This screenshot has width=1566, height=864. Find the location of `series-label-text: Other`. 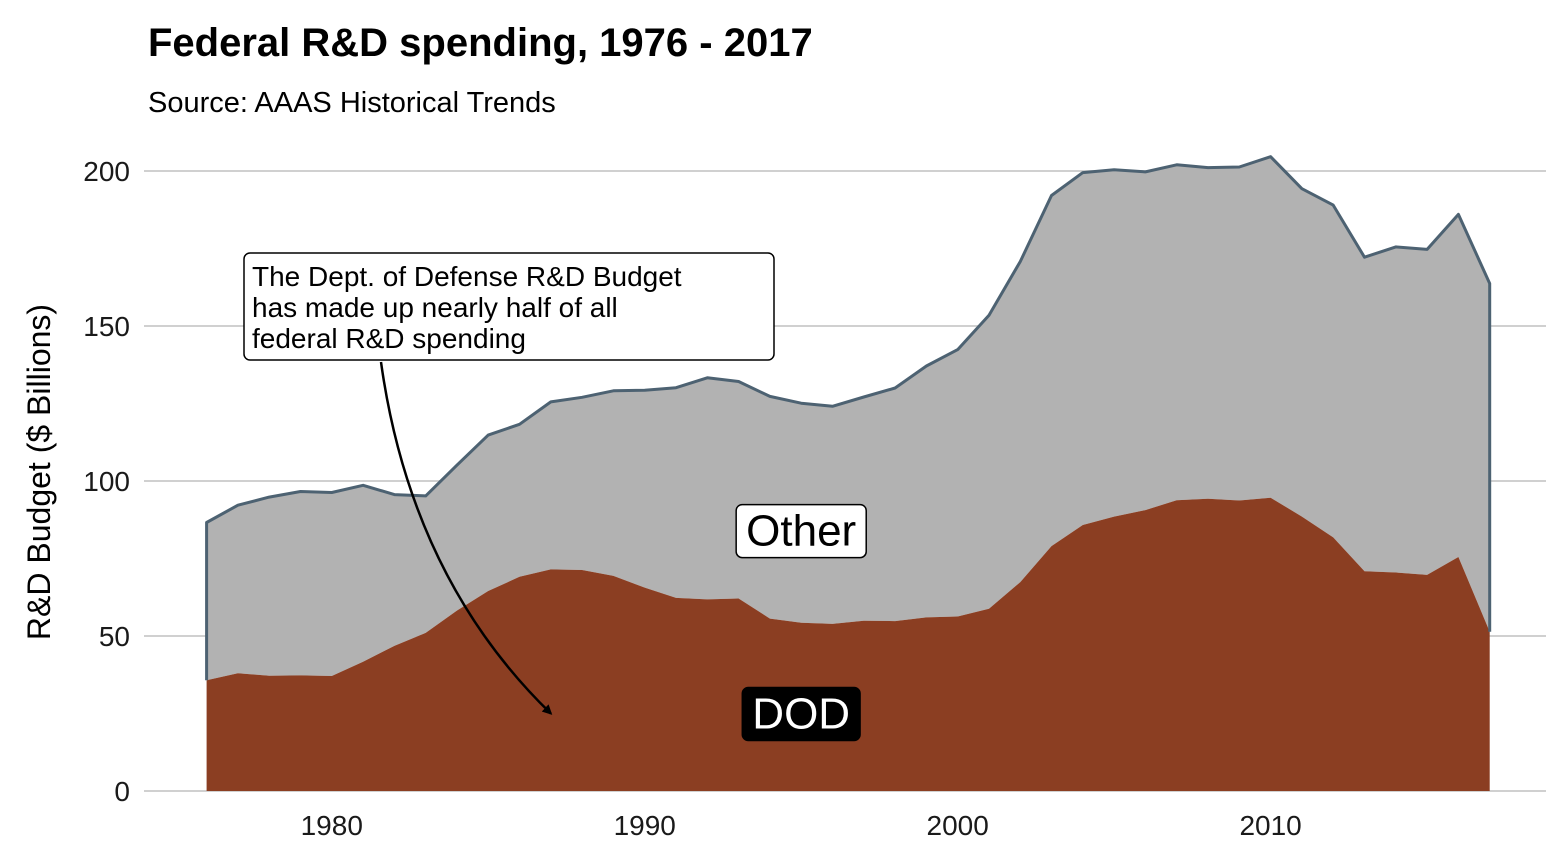

series-label-text: Other is located at coordinates (801, 531).